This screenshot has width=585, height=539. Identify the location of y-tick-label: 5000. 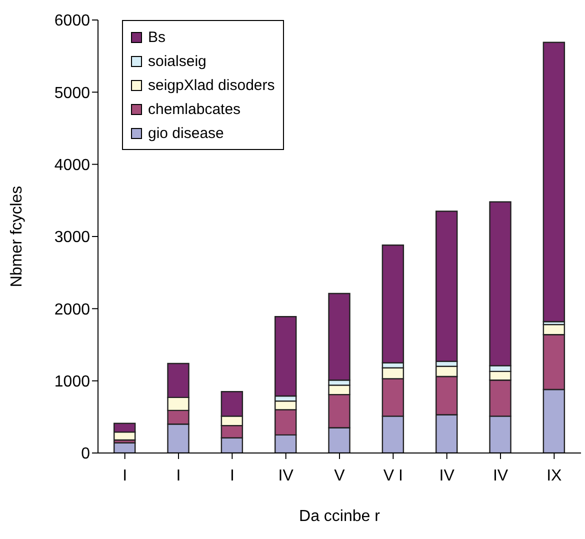
(72, 93).